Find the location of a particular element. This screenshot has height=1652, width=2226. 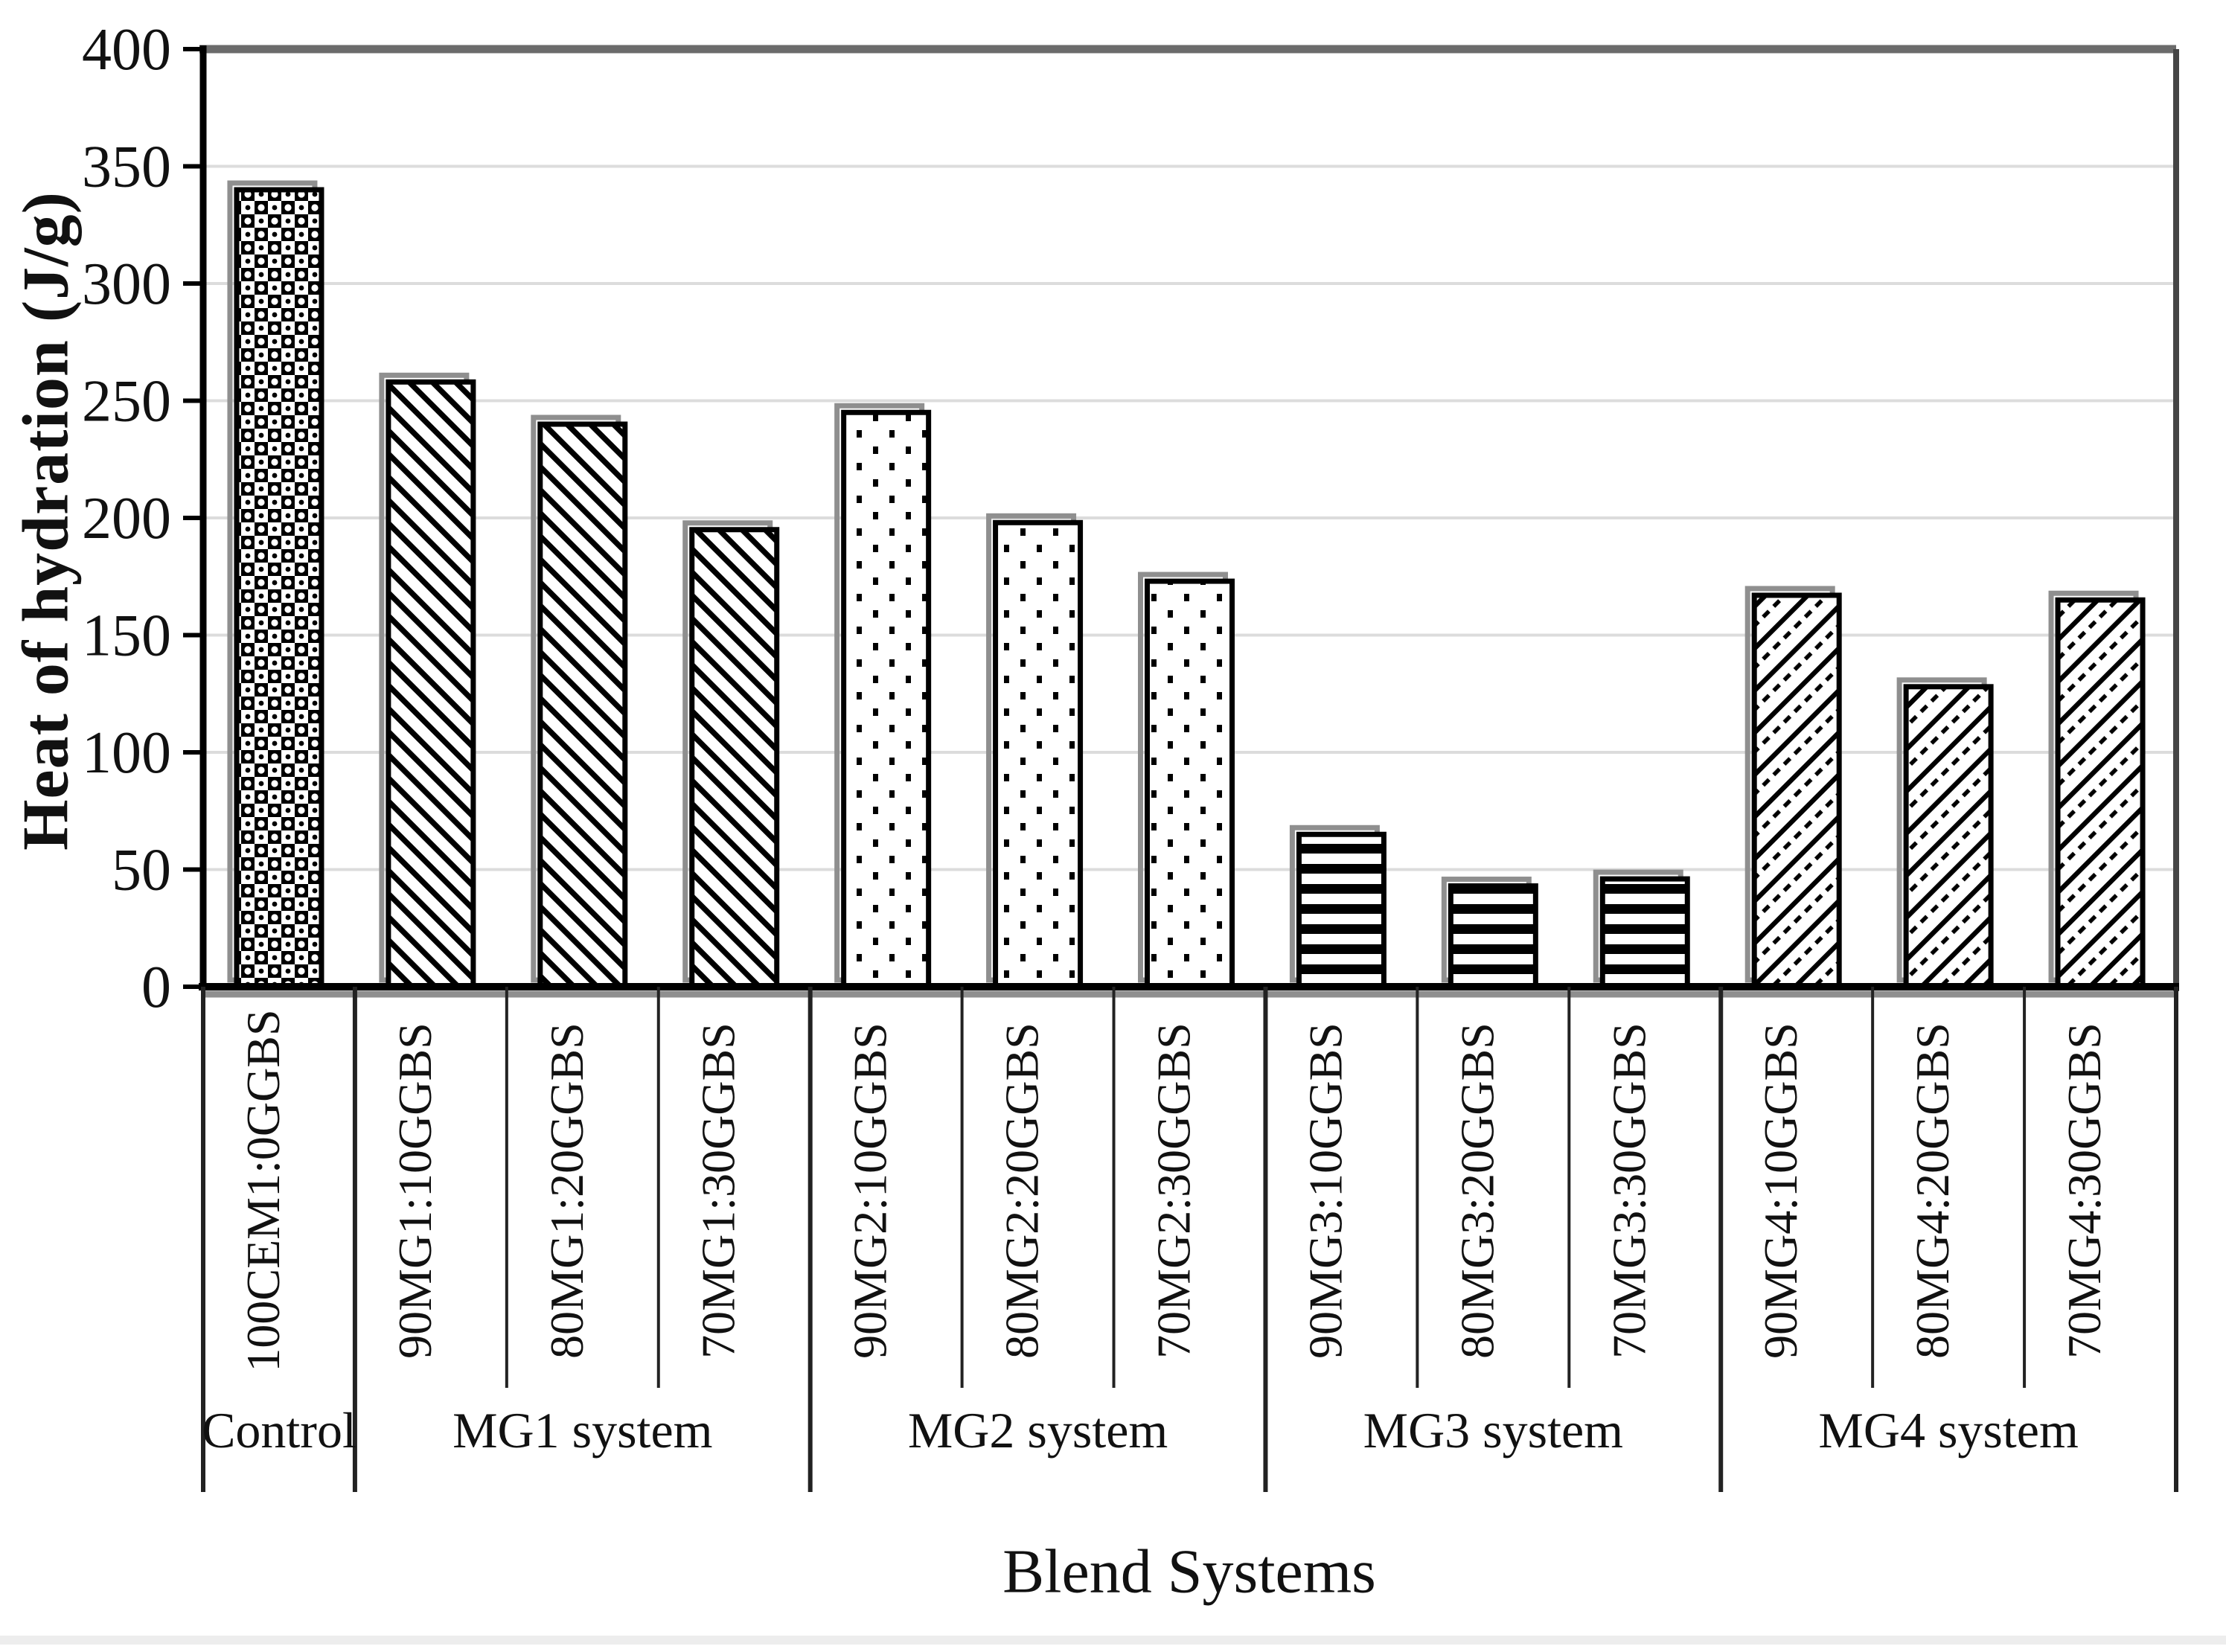

category-label-80MG2:20GGBS: 80MG2:20GGBS is located at coordinates (1022, 1190).